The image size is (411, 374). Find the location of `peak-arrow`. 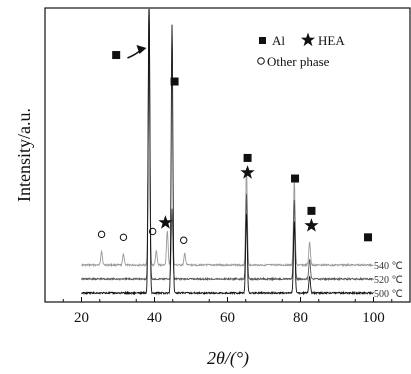

peak-arrow is located at coordinates (137, 52).